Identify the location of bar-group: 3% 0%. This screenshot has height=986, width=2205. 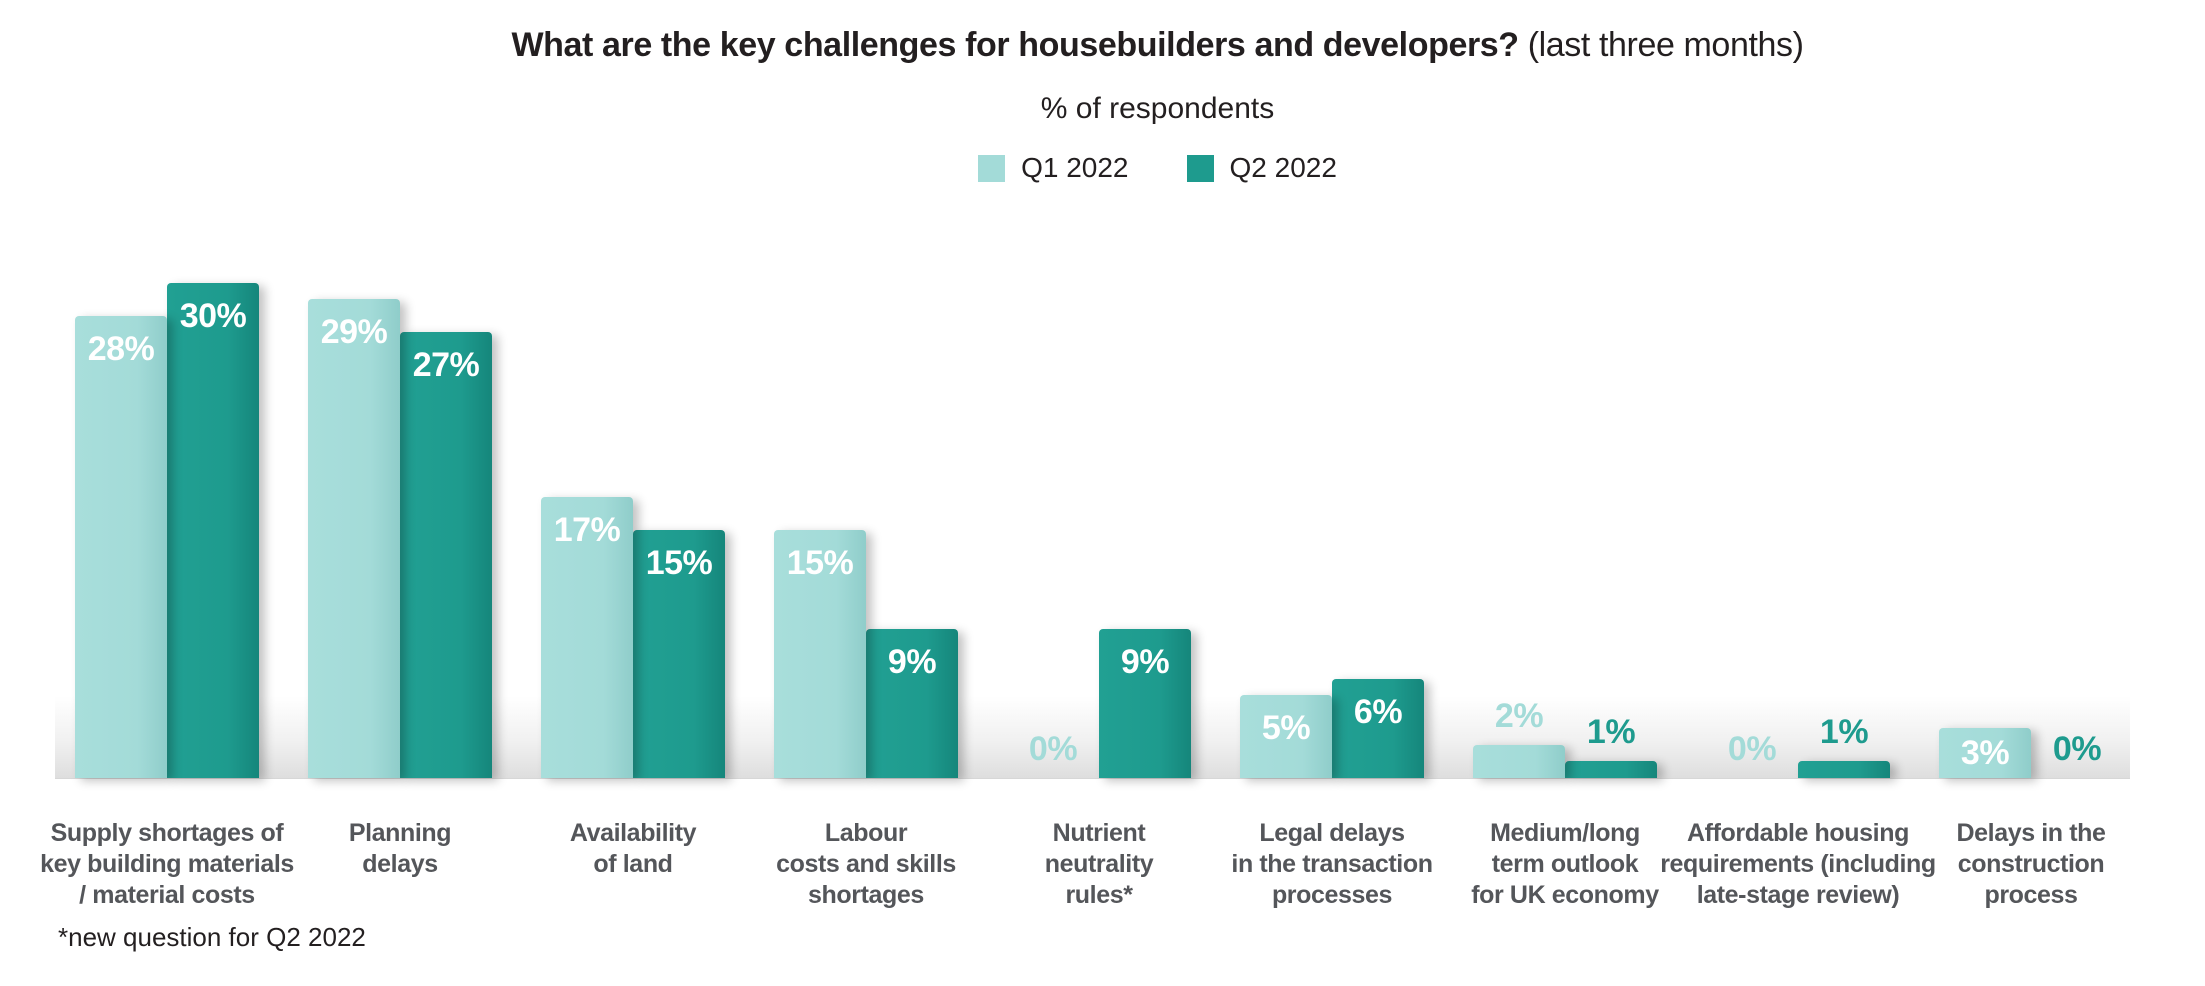
(2031, 528).